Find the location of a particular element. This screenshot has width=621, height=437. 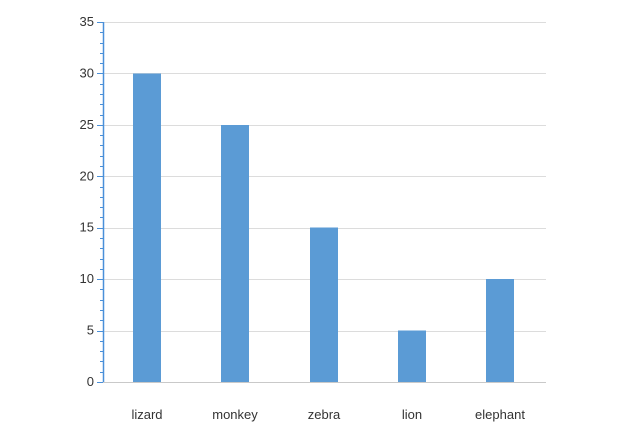

bar-elephant is located at coordinates (500, 330).